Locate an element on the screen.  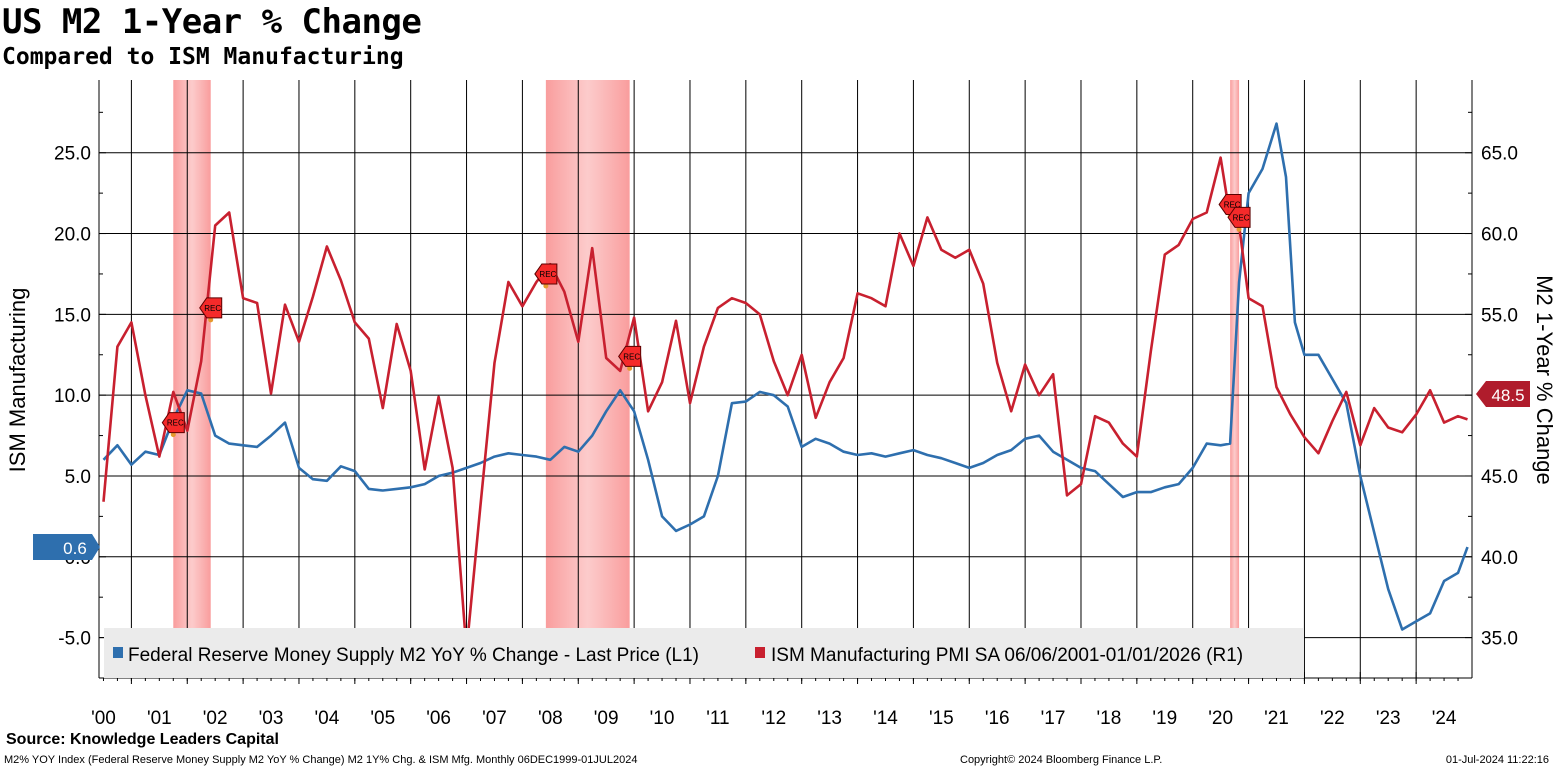
rec-marker-2: REC is located at coordinates (211, 310).